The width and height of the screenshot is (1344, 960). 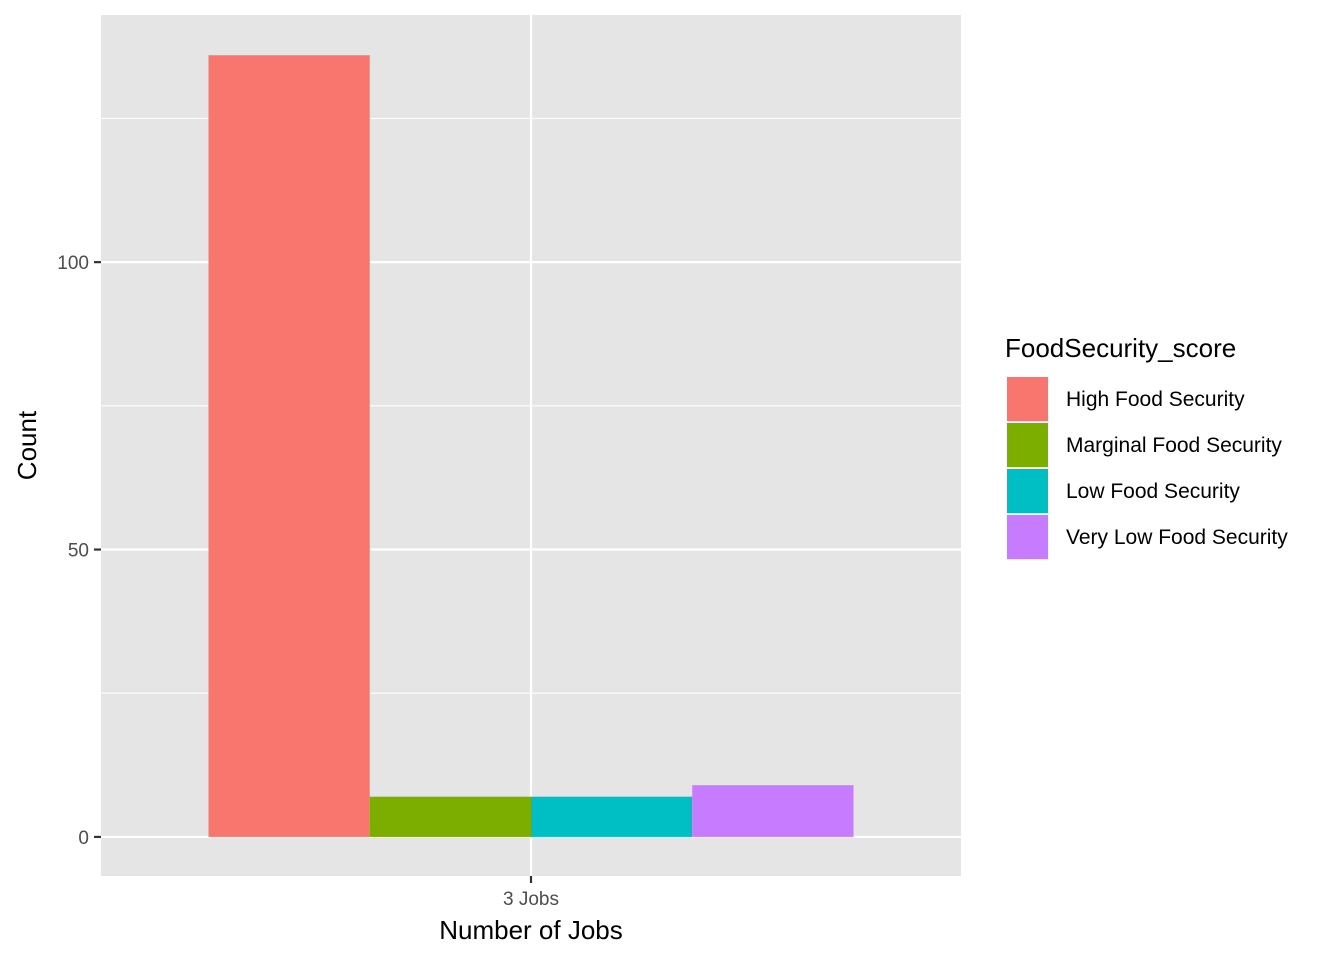 I want to click on y-tick-label: 50, so click(x=78, y=551).